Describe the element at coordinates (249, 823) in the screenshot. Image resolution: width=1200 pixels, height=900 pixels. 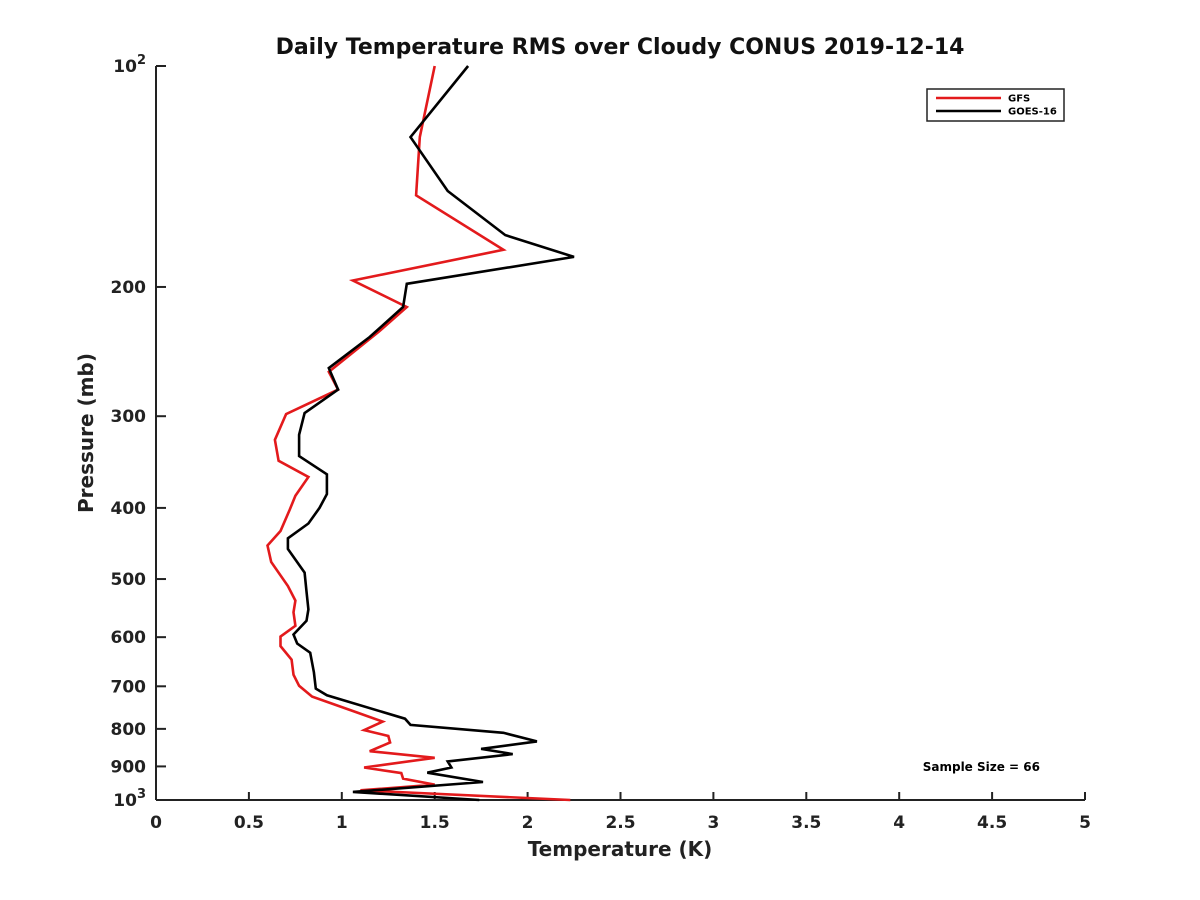
I see `x-tick-label: 0.5` at that location.